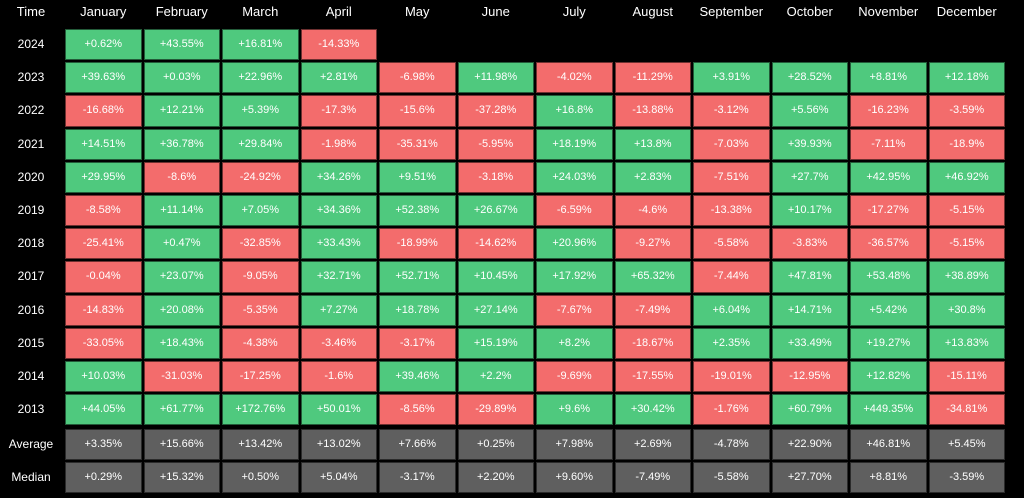 This screenshot has height=498, width=1024. What do you see at coordinates (888, 410) in the screenshot?
I see `cell-2013-november: +449.35%` at bounding box center [888, 410].